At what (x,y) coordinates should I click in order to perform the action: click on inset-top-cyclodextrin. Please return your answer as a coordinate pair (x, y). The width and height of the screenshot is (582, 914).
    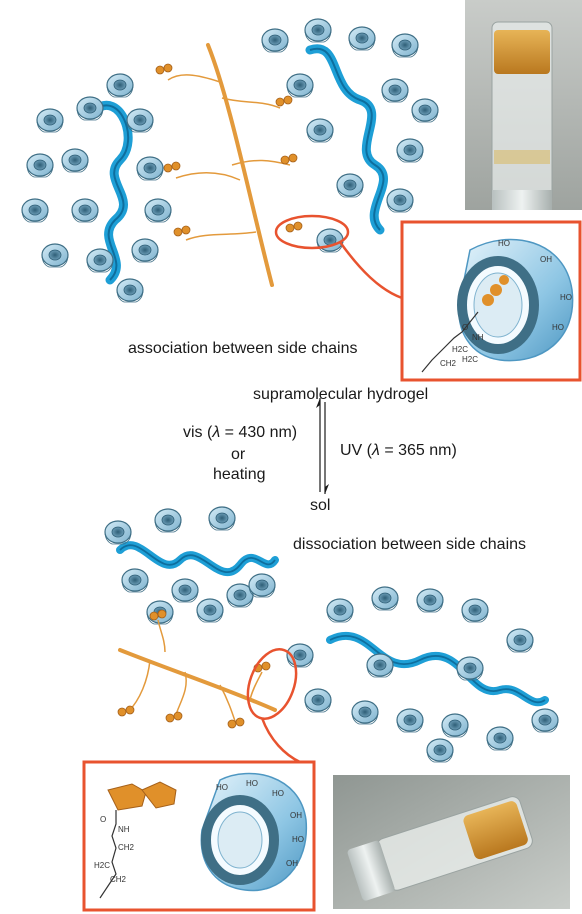
    Looking at the image, I should click on (497, 305).